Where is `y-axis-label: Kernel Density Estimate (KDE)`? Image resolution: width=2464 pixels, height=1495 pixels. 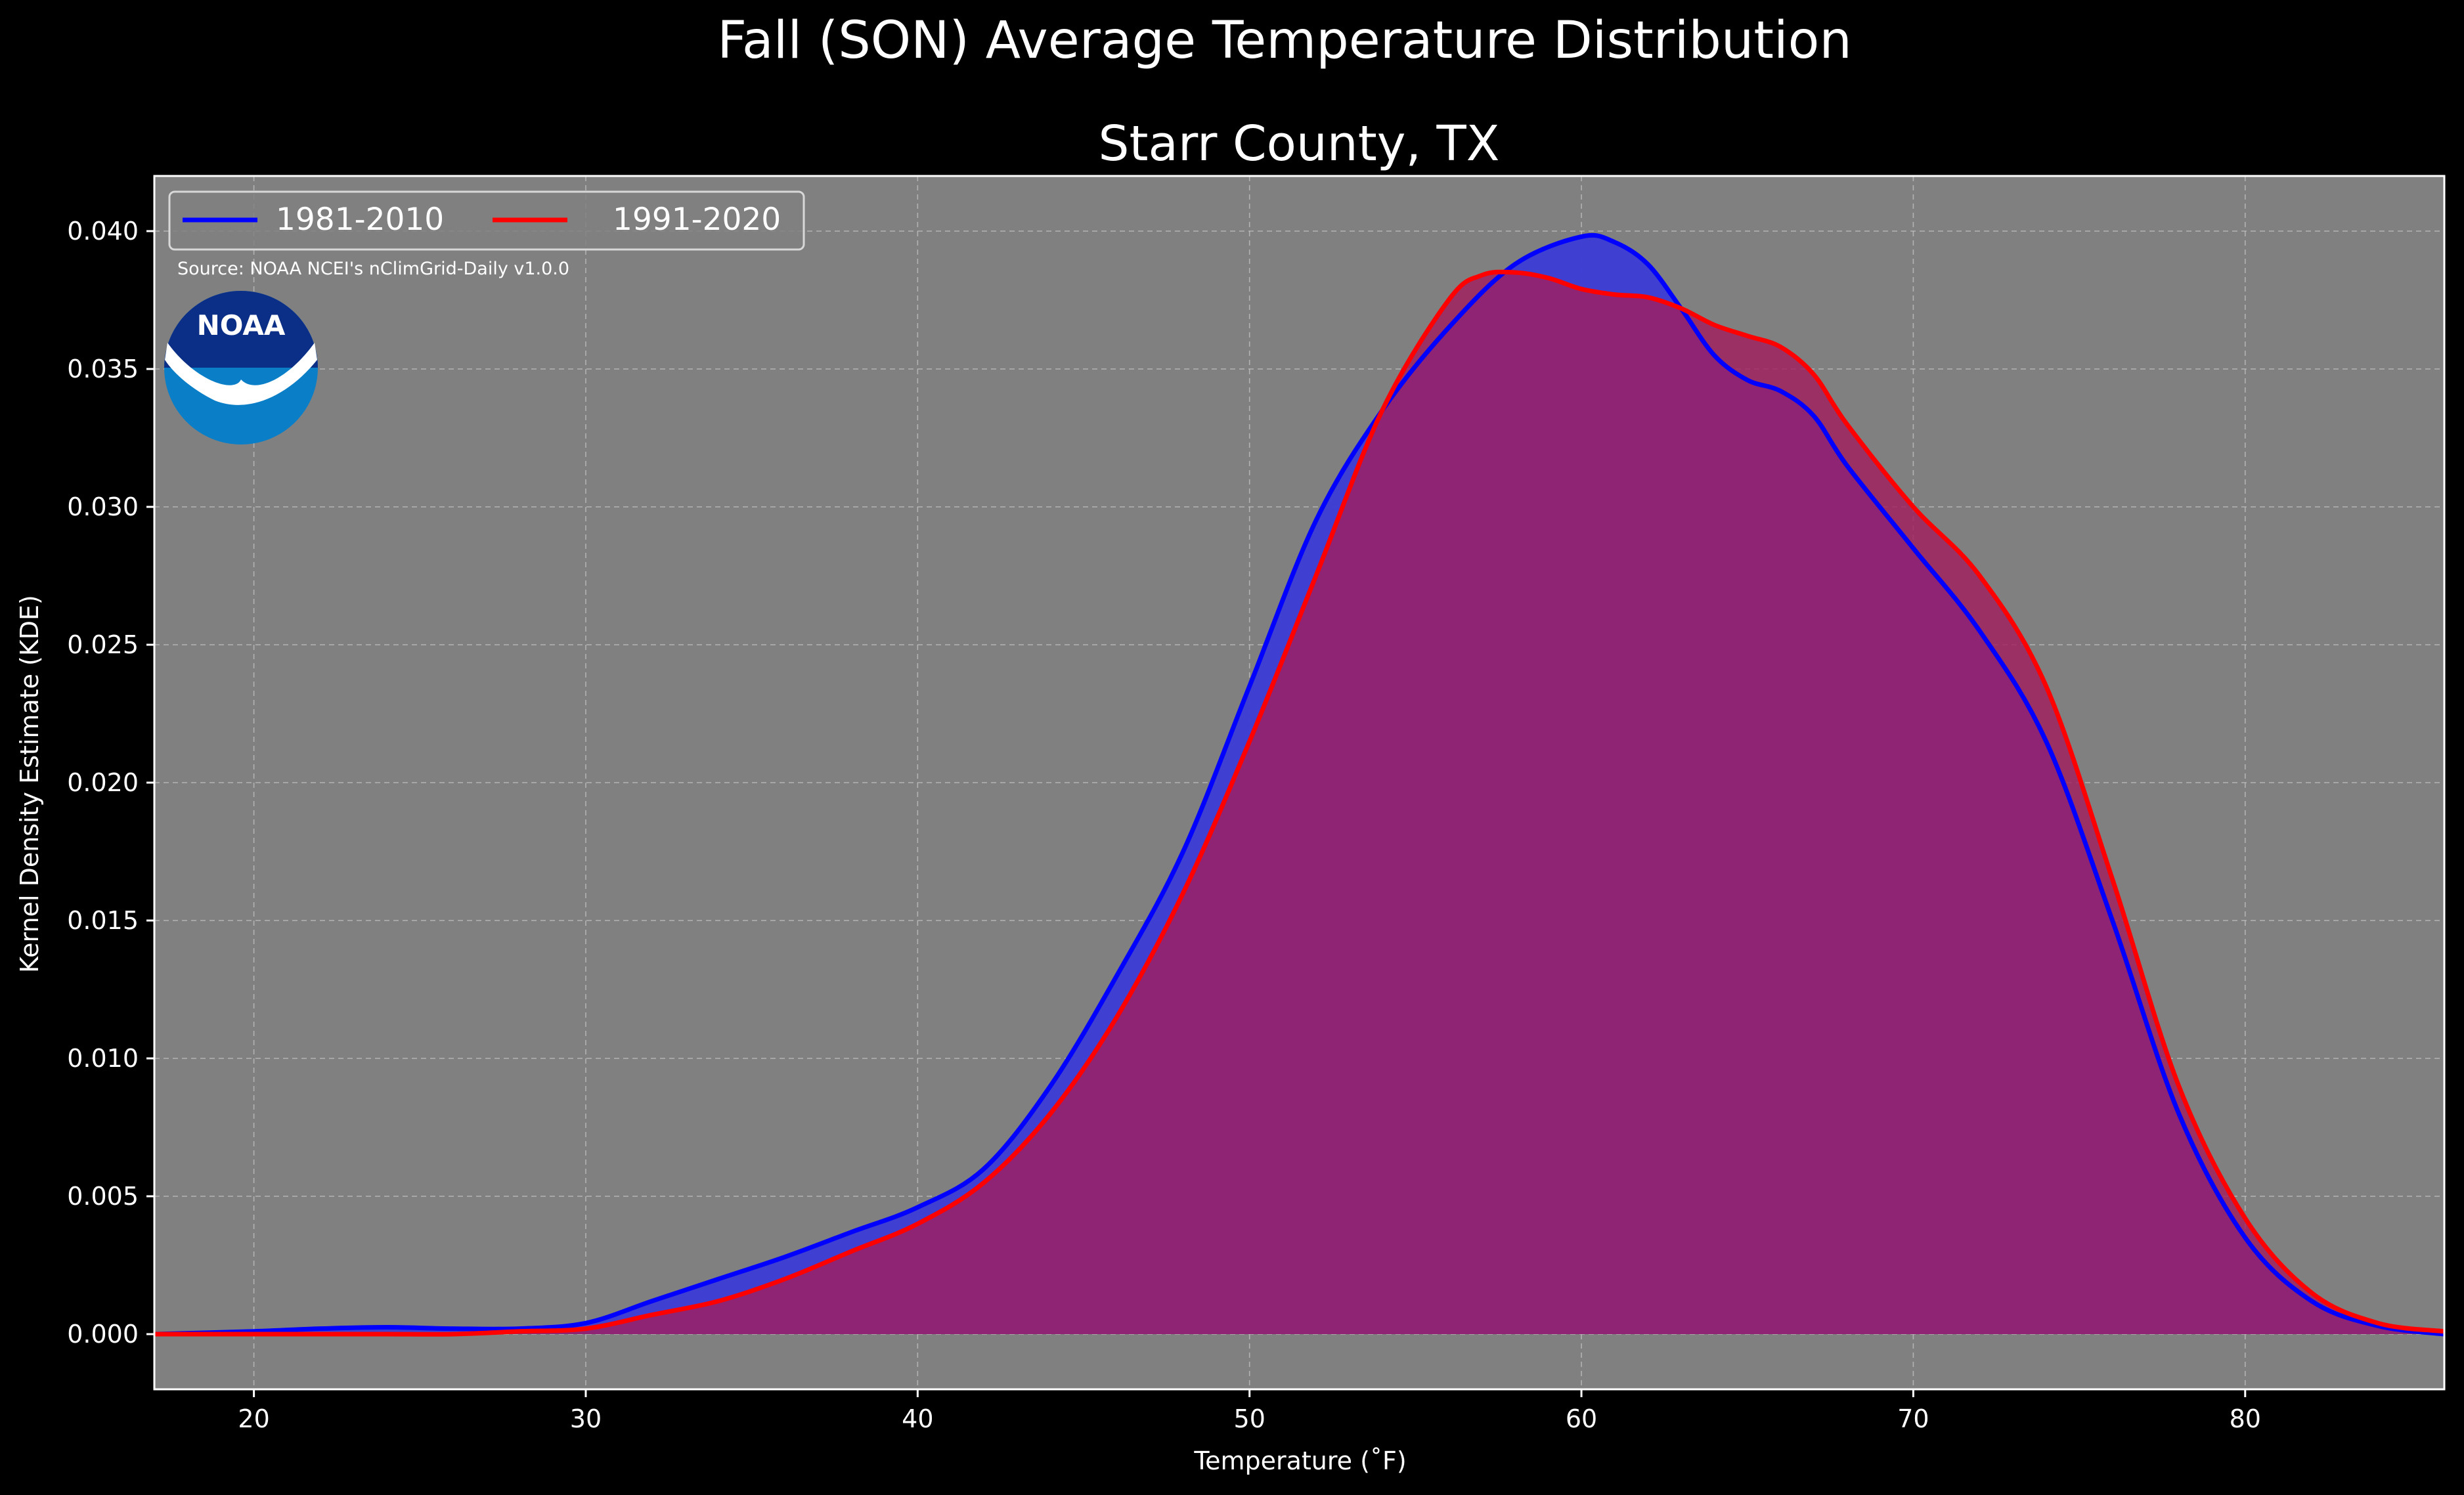
y-axis-label: Kernel Density Estimate (KDE) is located at coordinates (29, 784).